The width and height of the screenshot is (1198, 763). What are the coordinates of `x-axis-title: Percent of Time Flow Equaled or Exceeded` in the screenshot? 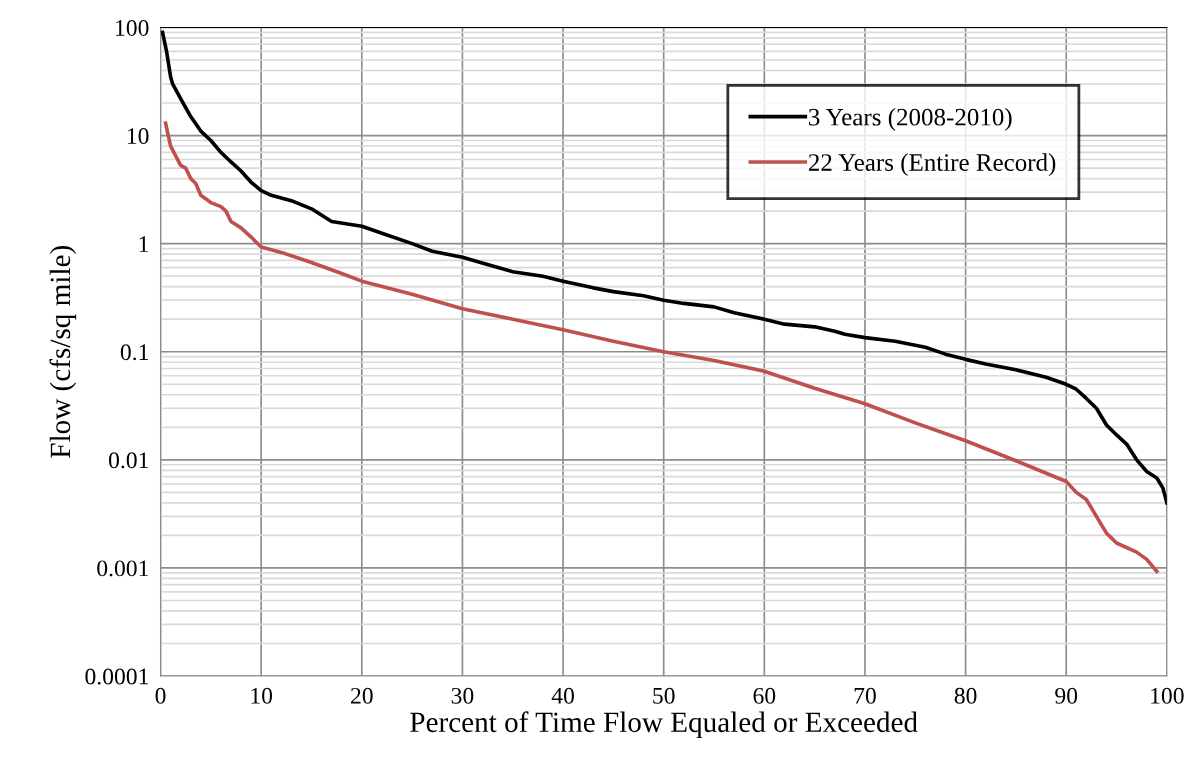 It's located at (664, 725).